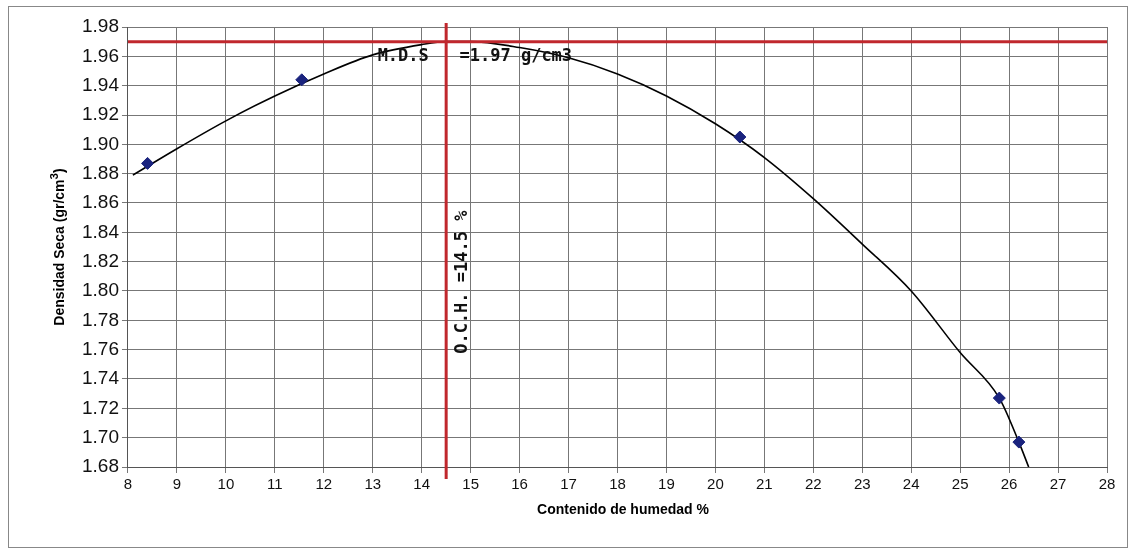 The height and width of the screenshot is (555, 1136). What do you see at coordinates (813, 484) in the screenshot?
I see `x-tick-label: 22` at bounding box center [813, 484].